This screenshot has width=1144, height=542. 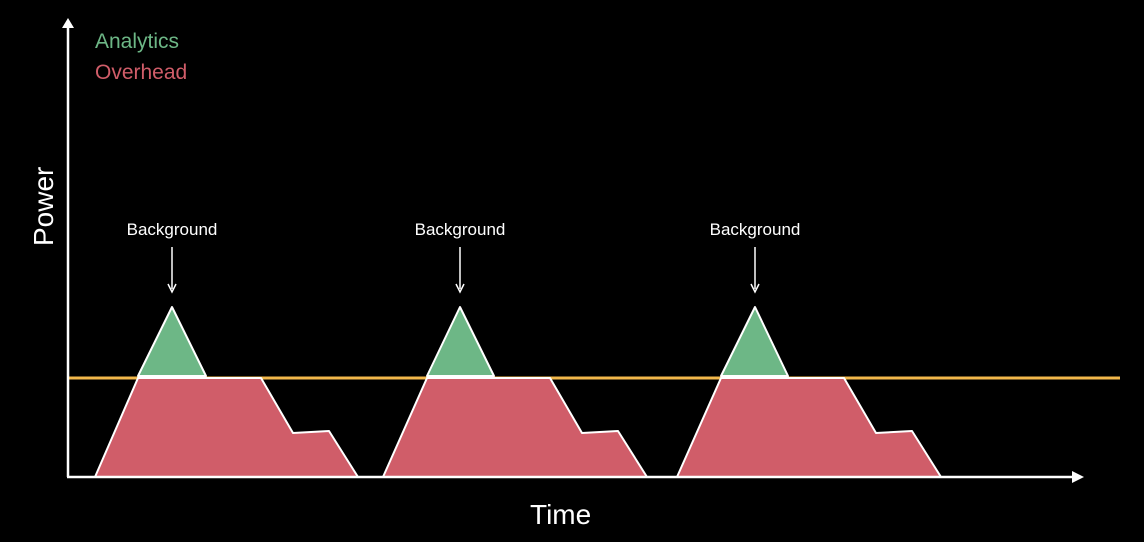 What do you see at coordinates (460, 229) in the screenshot?
I see `background-annotation-2: Background` at bounding box center [460, 229].